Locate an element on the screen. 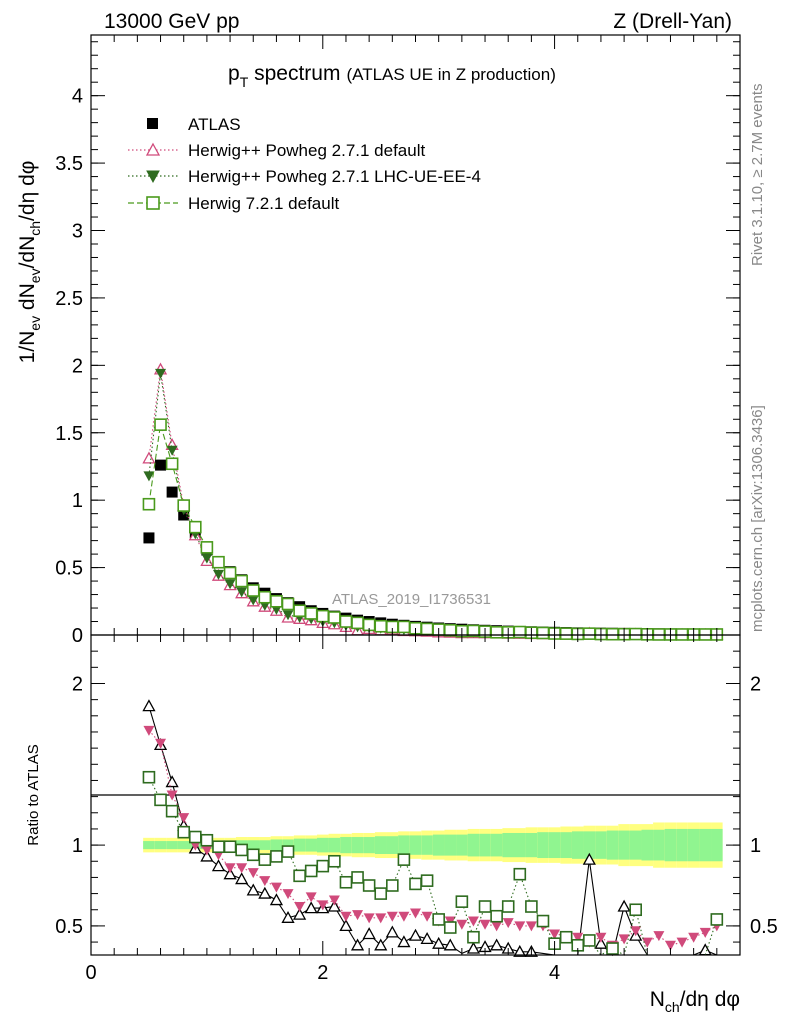 The width and height of the screenshot is (786, 1024). x-tick-label: 2 is located at coordinates (322, 973).